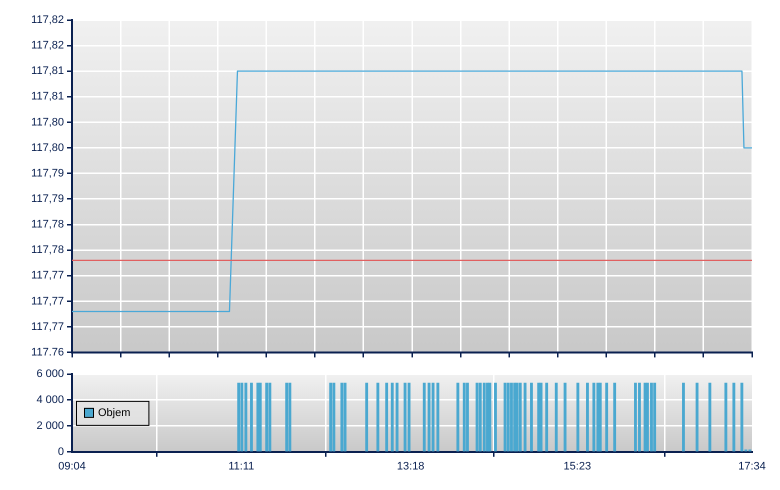 Image resolution: width=780 pixels, height=490 pixels. What do you see at coordinates (47, 352) in the screenshot?
I see `y-tick-label: 117.76` at bounding box center [47, 352].